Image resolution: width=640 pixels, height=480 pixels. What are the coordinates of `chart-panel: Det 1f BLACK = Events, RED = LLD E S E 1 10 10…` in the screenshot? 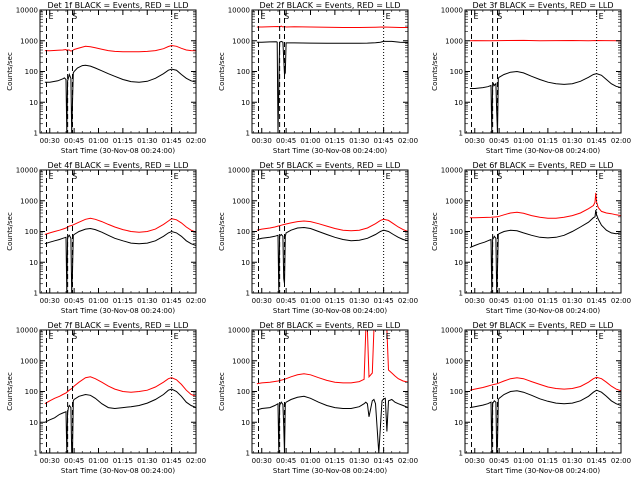 It's located at (106, 78).